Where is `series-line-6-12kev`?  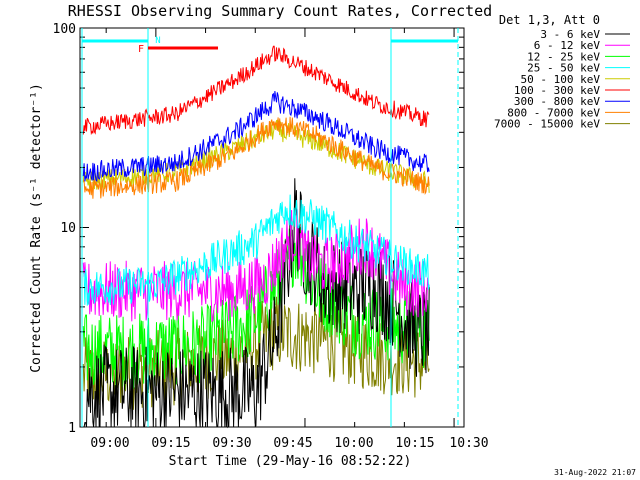
series-line-6-12kev is located at coordinates (256, 265).